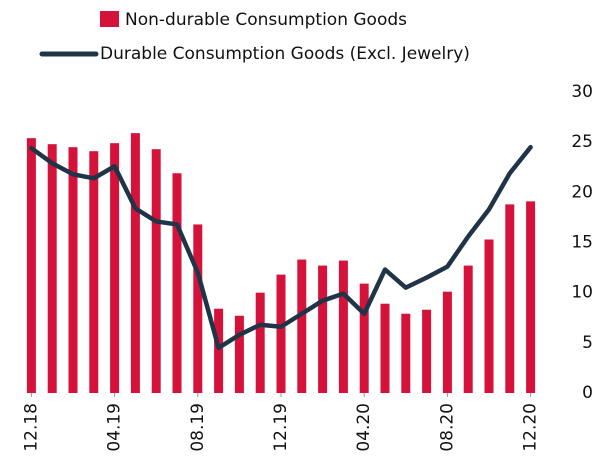 Image resolution: width=606 pixels, height=469 pixels. Describe the element at coordinates (582, 192) in the screenshot. I see `y-tick-label: 20` at that location.